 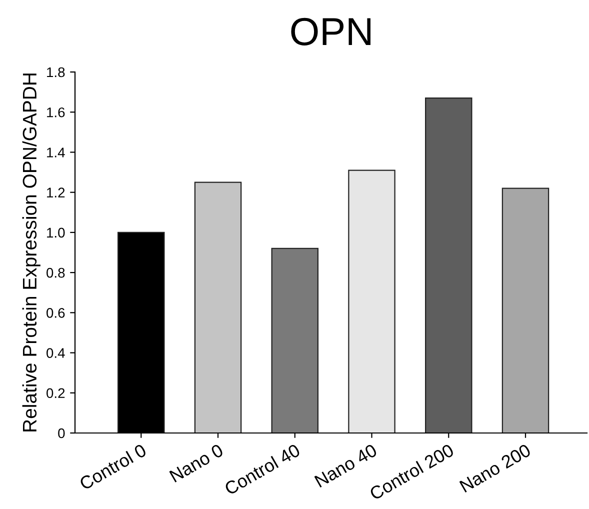 I want to click on x-tick-label: Nano 0, so click(x=196, y=463).